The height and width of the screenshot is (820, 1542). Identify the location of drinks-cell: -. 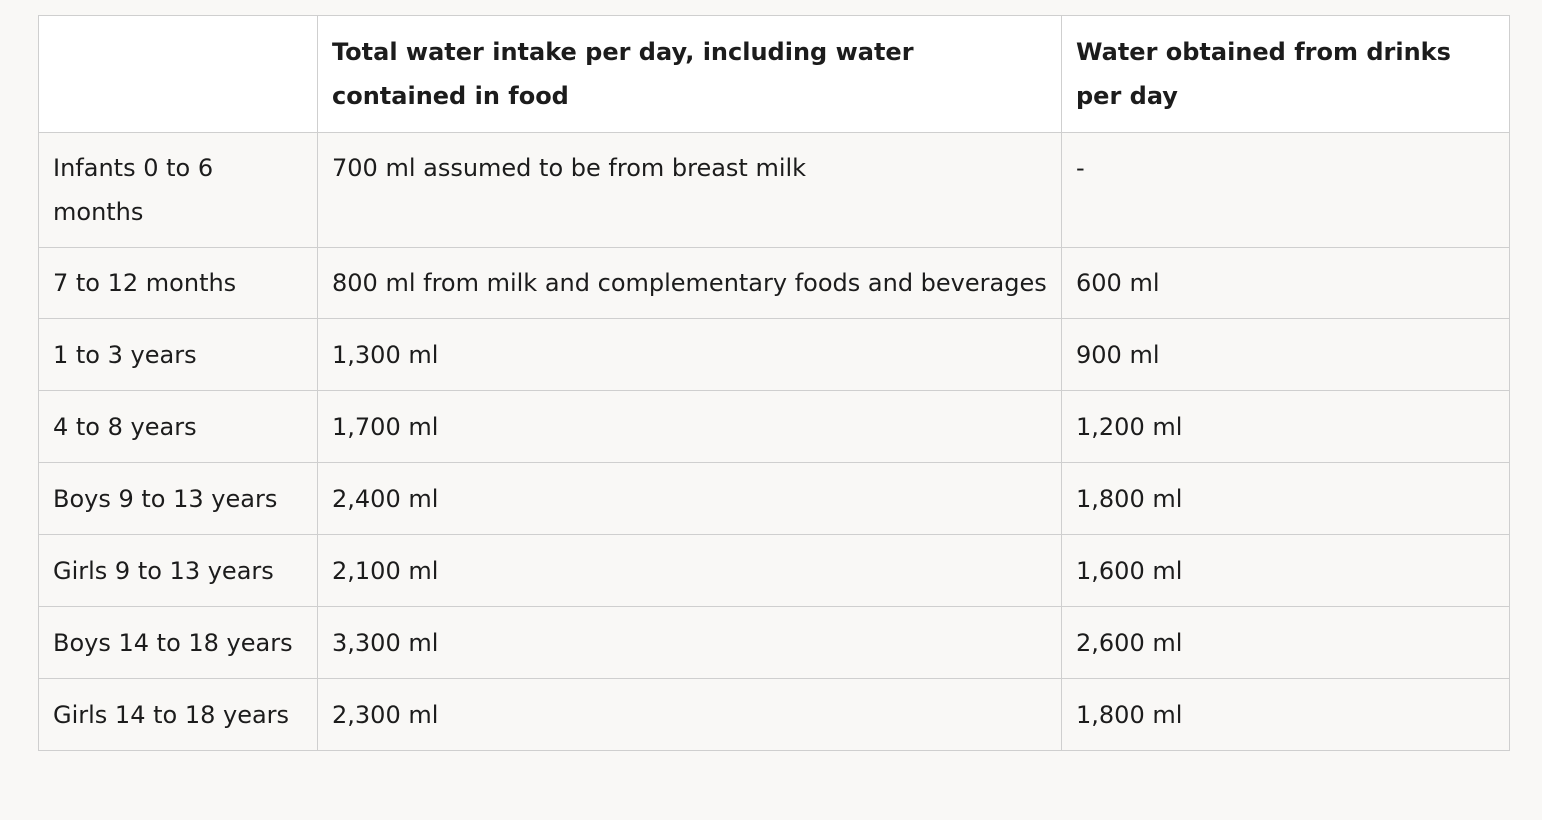
(1285, 190).